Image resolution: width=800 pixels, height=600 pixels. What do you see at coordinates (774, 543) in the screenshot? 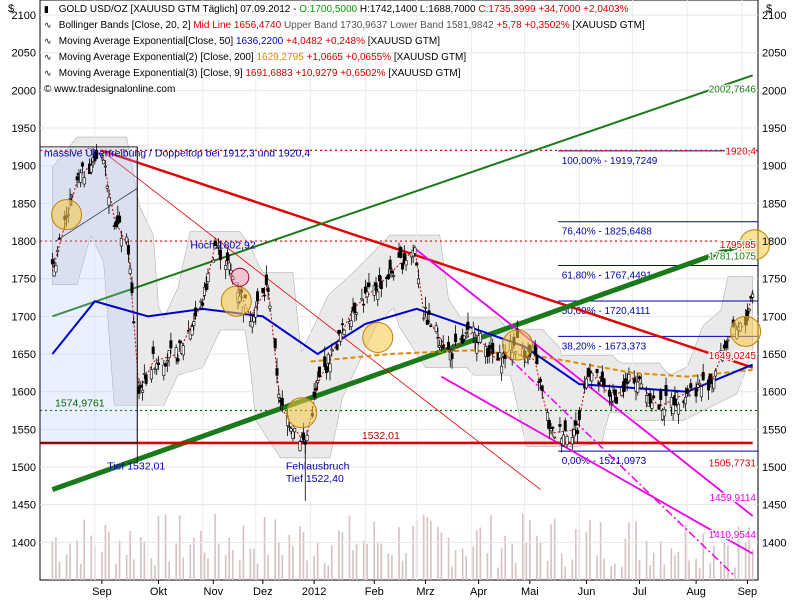
I see `y-tick-label-right: 1400` at bounding box center [774, 543].